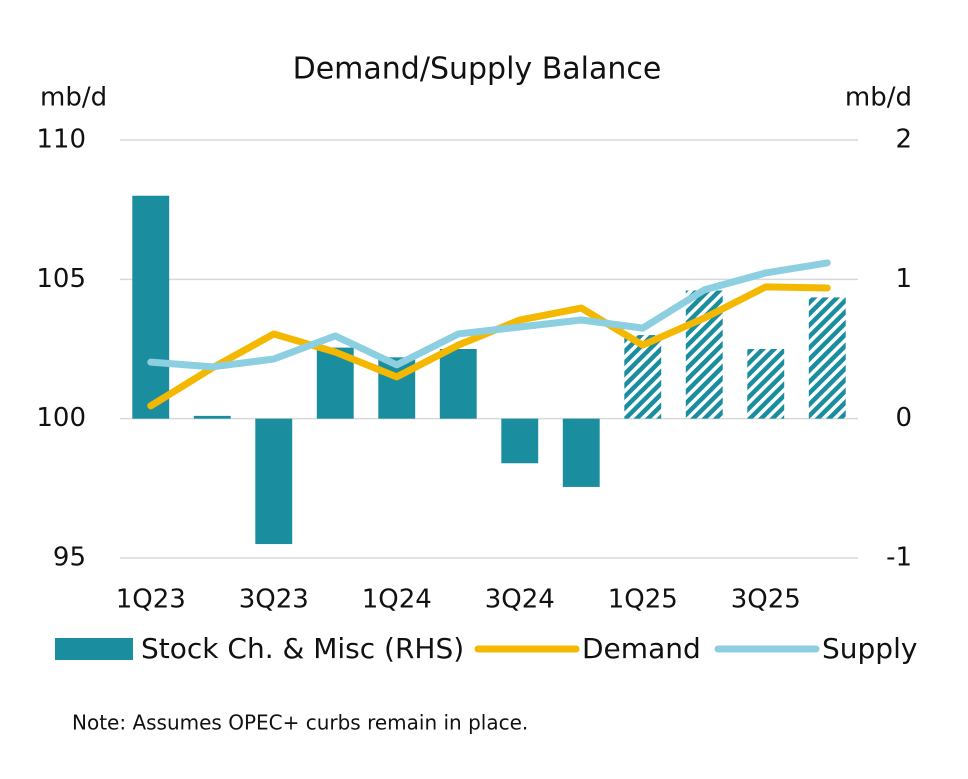  Describe the element at coordinates (73, 98) in the screenshot. I see `y-axis-label: mb/d` at that location.